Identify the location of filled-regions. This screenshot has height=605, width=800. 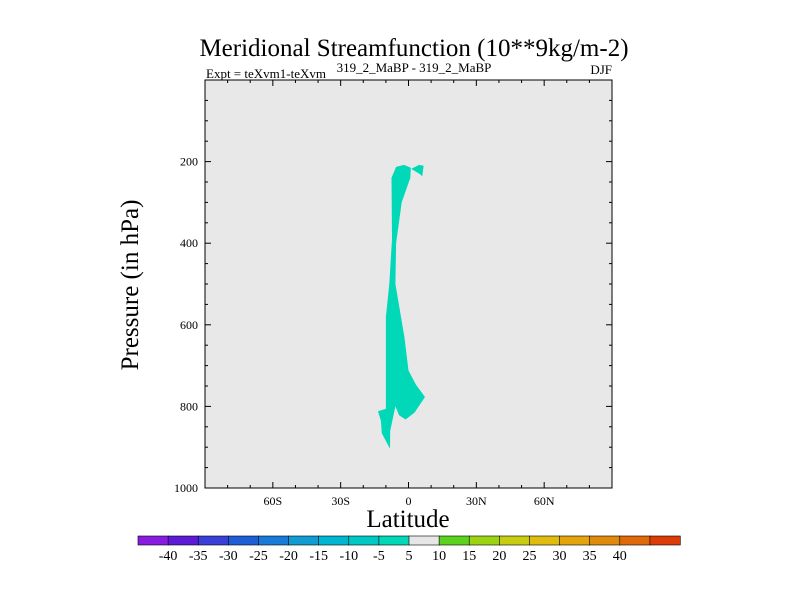
(401, 306).